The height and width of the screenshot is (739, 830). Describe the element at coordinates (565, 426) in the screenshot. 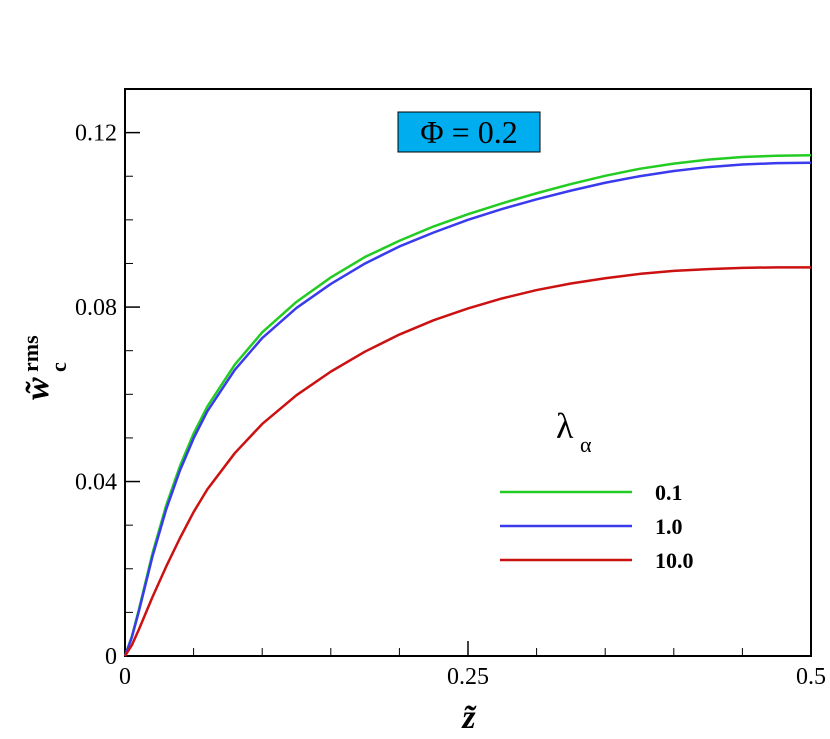

I see `legend-title: λ` at that location.